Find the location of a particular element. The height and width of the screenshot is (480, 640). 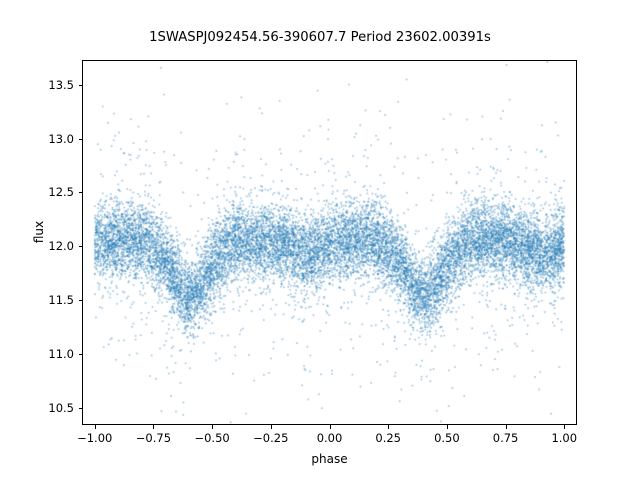

y-tick-label: 13.0 is located at coordinates (61, 138).